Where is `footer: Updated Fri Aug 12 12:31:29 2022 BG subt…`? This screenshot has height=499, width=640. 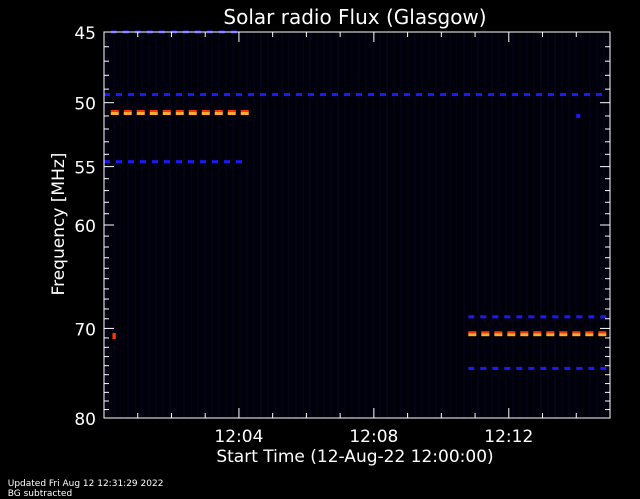
footer: Updated Fri Aug 12 12:31:29 2022 BG subt… is located at coordinates (87, 484).